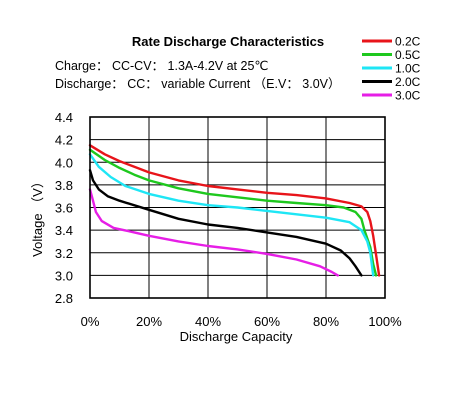 This screenshot has height=405, width=466. I want to click on chart-title: Rate Discharge Characteristics, so click(228, 41).